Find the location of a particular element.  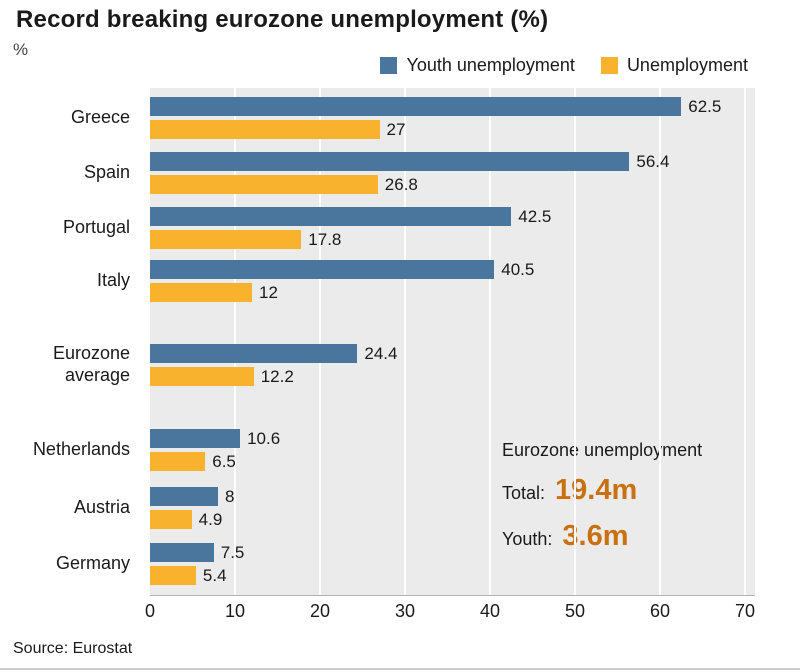

annotation-total-line: Total: 19.4m is located at coordinates (602, 490).